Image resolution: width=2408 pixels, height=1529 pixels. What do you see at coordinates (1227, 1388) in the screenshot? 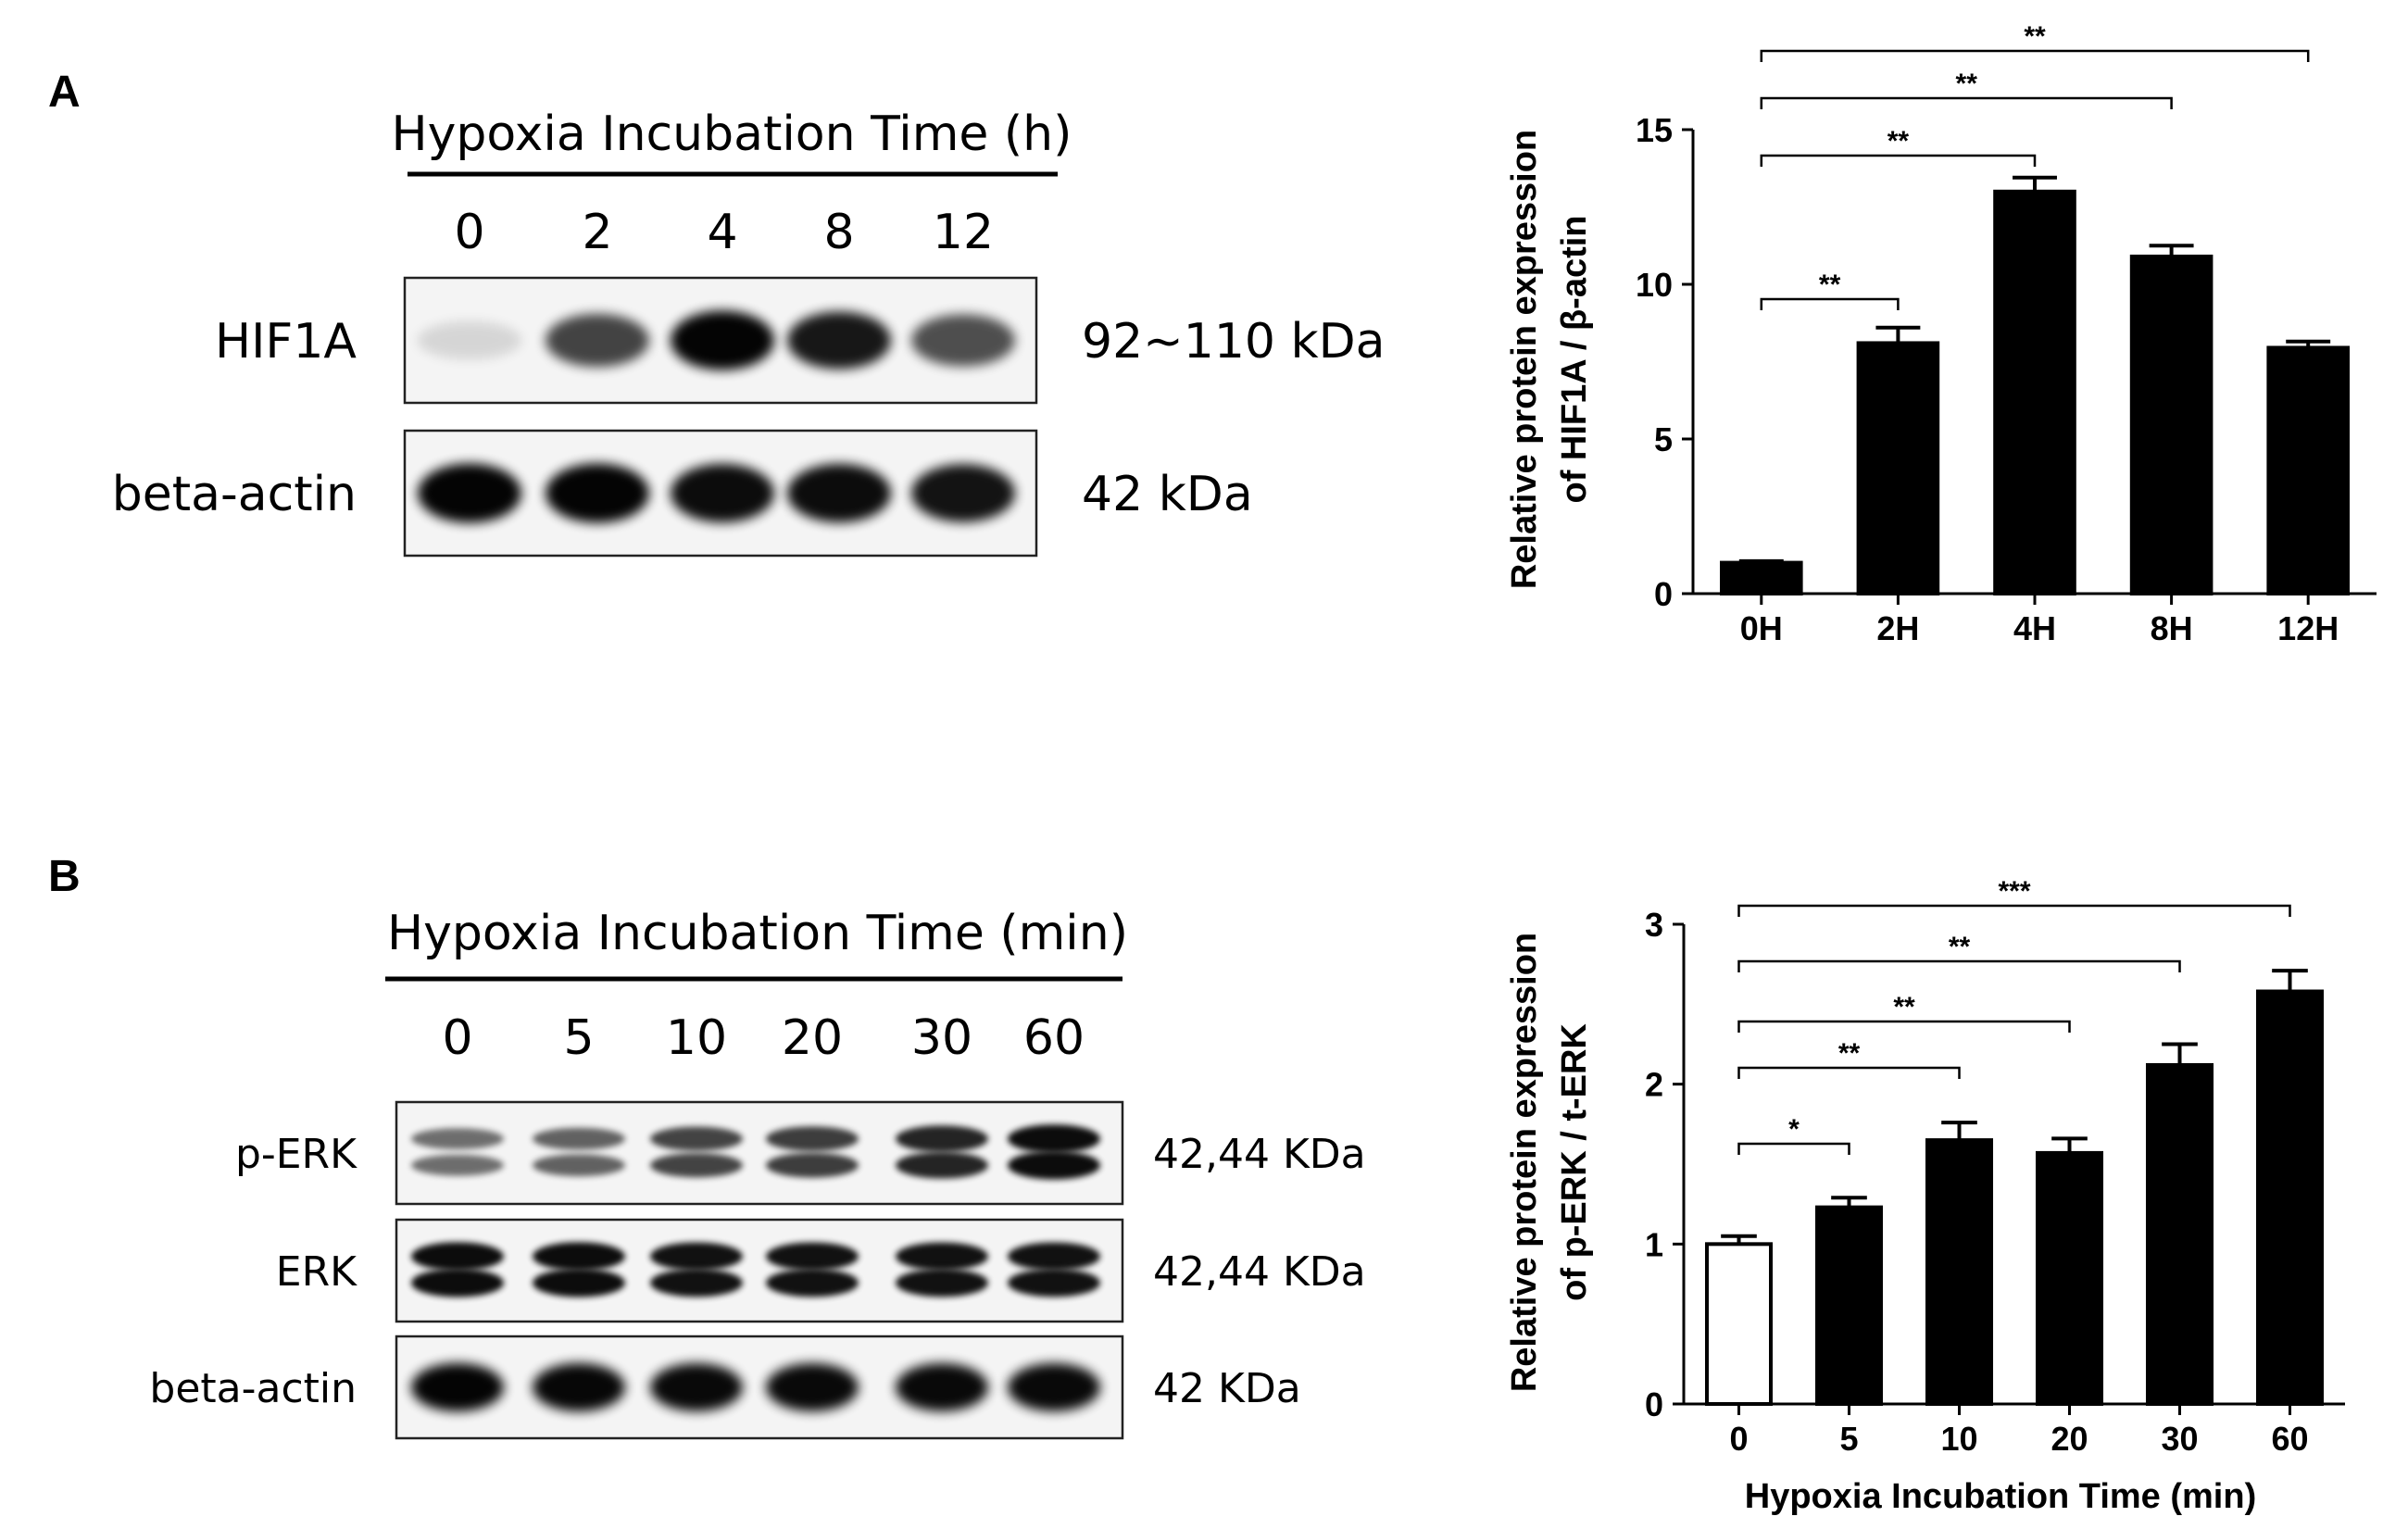
I see `molecular-weight: 42 KDa` at bounding box center [1227, 1388].